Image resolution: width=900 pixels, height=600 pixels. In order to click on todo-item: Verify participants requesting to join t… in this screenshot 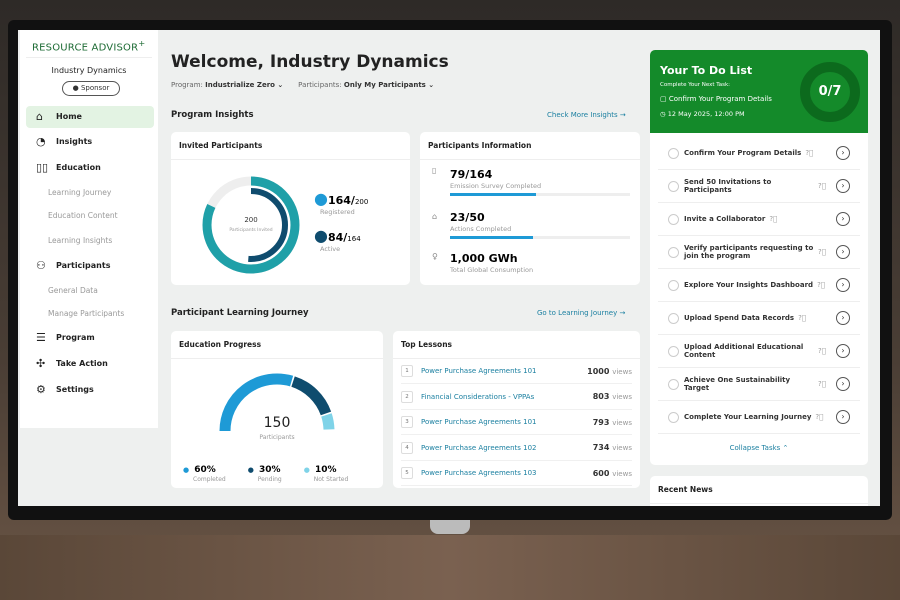, I will do `click(759, 252)`.